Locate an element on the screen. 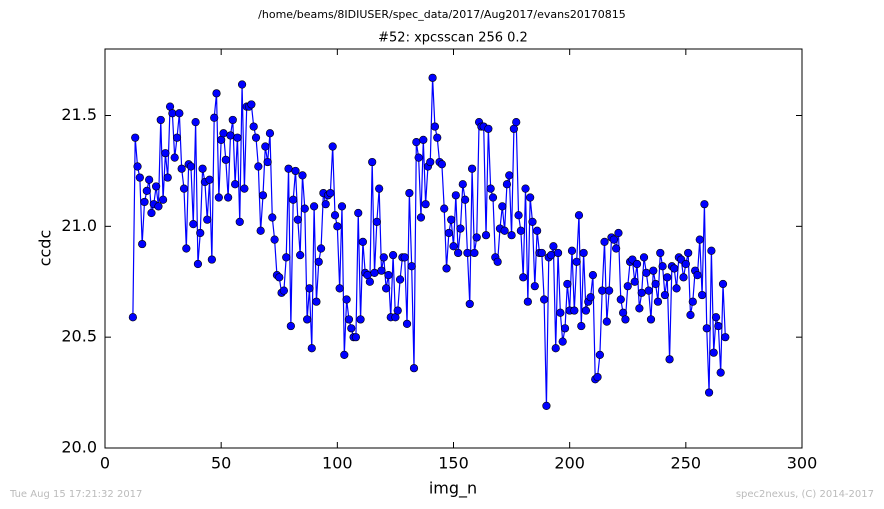  x-tick-label: 200 is located at coordinates (569, 463).